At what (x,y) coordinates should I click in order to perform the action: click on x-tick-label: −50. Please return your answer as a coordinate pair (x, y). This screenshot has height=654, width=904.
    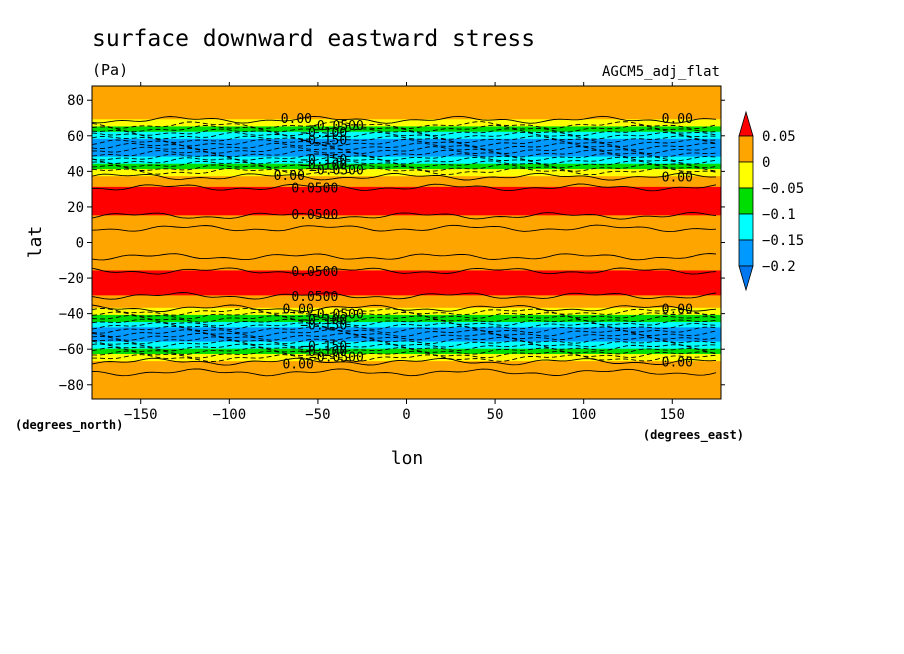
    Looking at the image, I should click on (317, 415).